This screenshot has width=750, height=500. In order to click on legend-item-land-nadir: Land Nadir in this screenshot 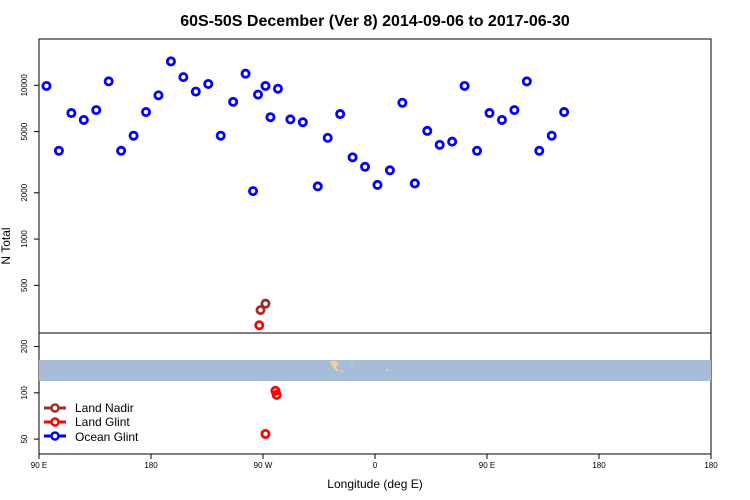, I will do `click(89, 408)`.